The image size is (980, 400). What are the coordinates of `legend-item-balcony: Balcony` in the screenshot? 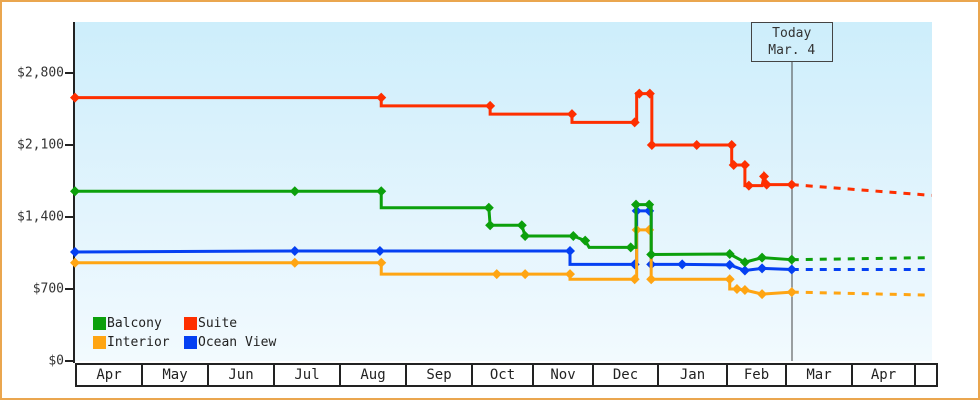 It's located at (138, 323).